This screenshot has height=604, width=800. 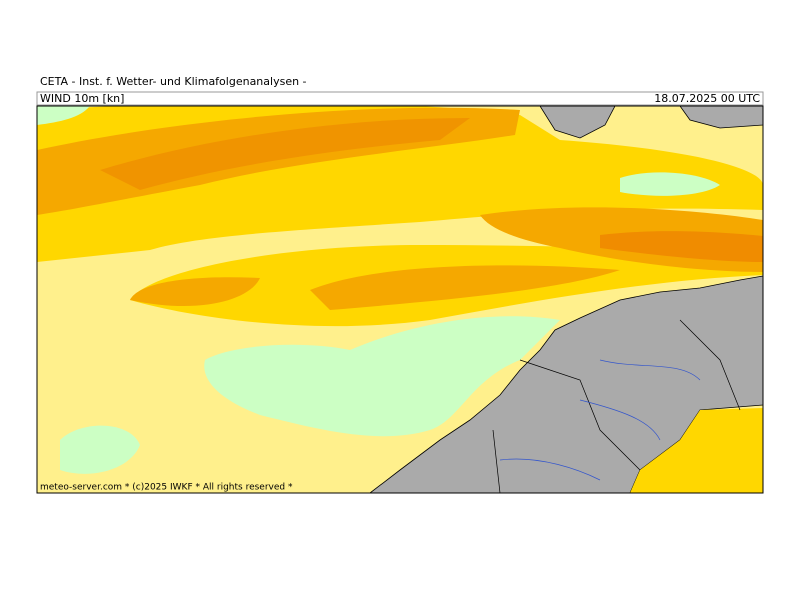 I want to click on zone-dark-orange, so click(x=285, y=154).